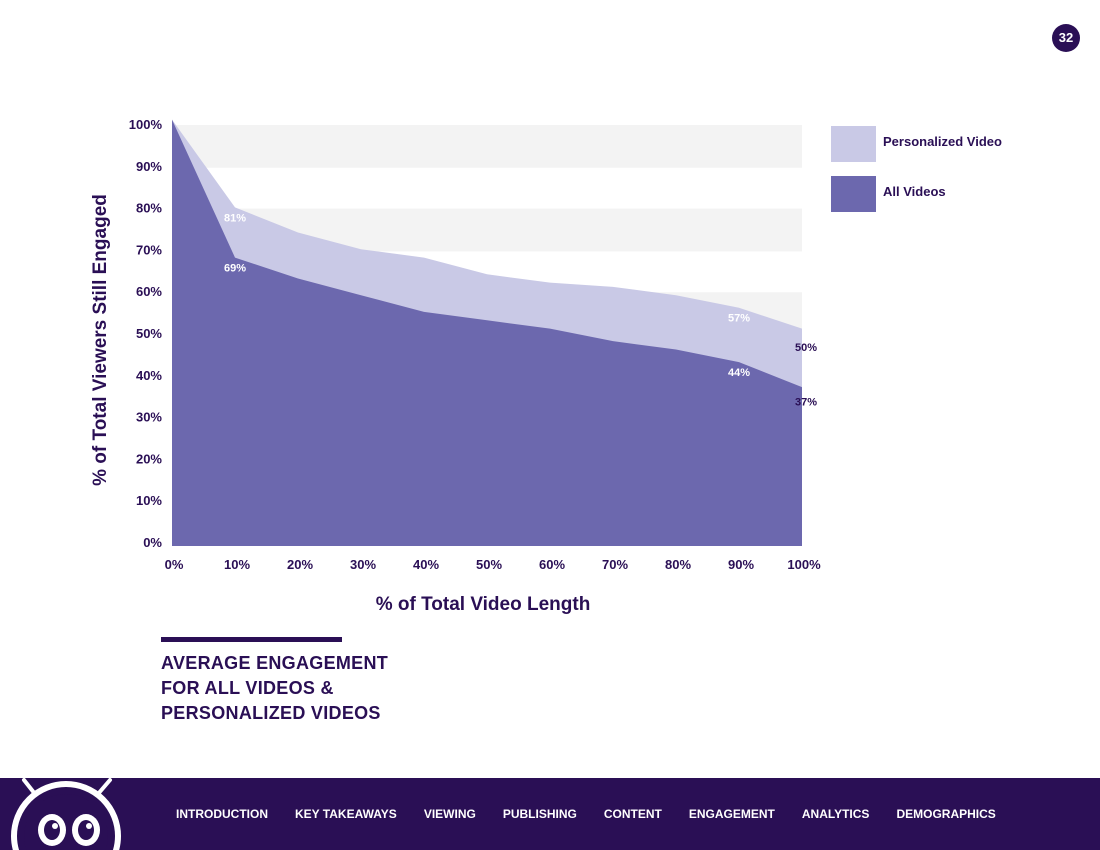 The height and width of the screenshot is (850, 1100). I want to click on y-tick-label: 90%, so click(149, 166).